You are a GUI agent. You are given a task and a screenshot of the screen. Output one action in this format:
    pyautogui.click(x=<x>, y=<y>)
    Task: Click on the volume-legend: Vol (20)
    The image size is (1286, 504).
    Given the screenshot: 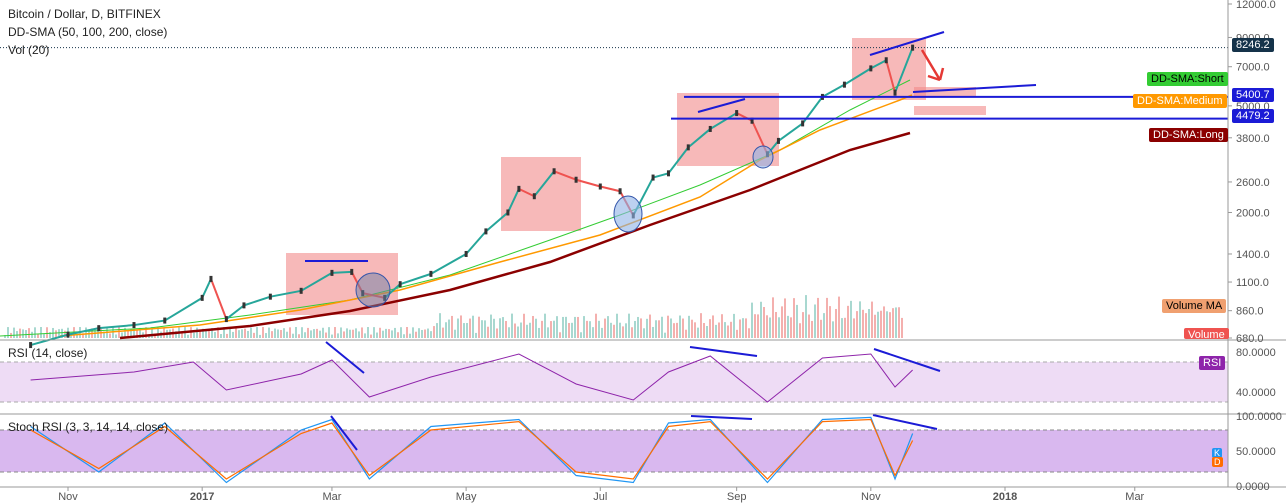 What is the action you would take?
    pyautogui.click(x=29, y=50)
    